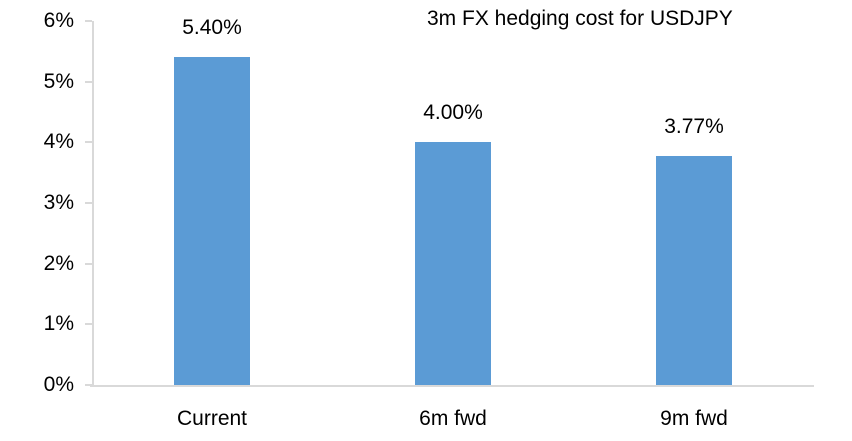 The height and width of the screenshot is (441, 852). I want to click on data-label: 3.77%, so click(694, 126).